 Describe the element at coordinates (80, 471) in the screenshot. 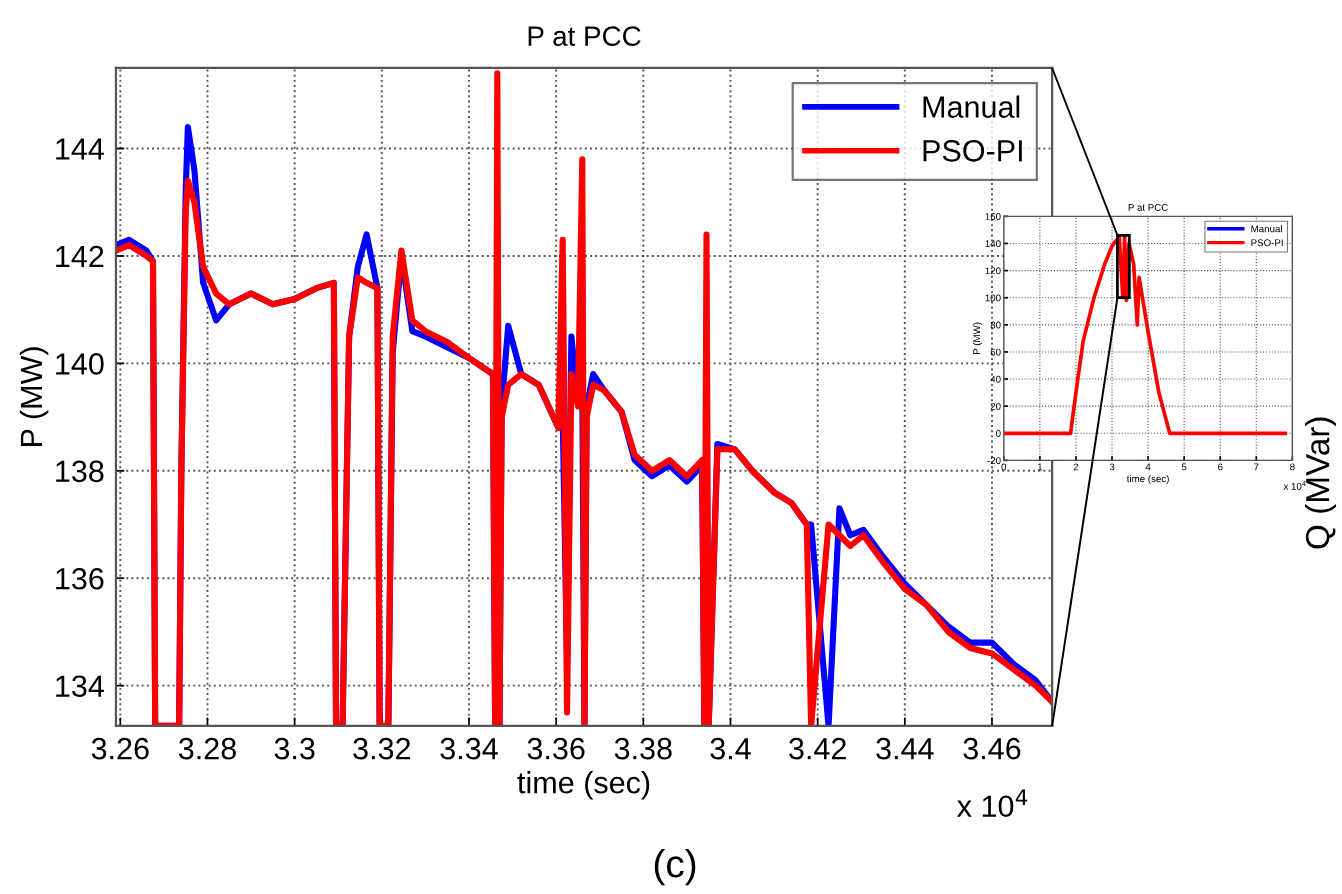

I see `y-tick-label: 138` at that location.